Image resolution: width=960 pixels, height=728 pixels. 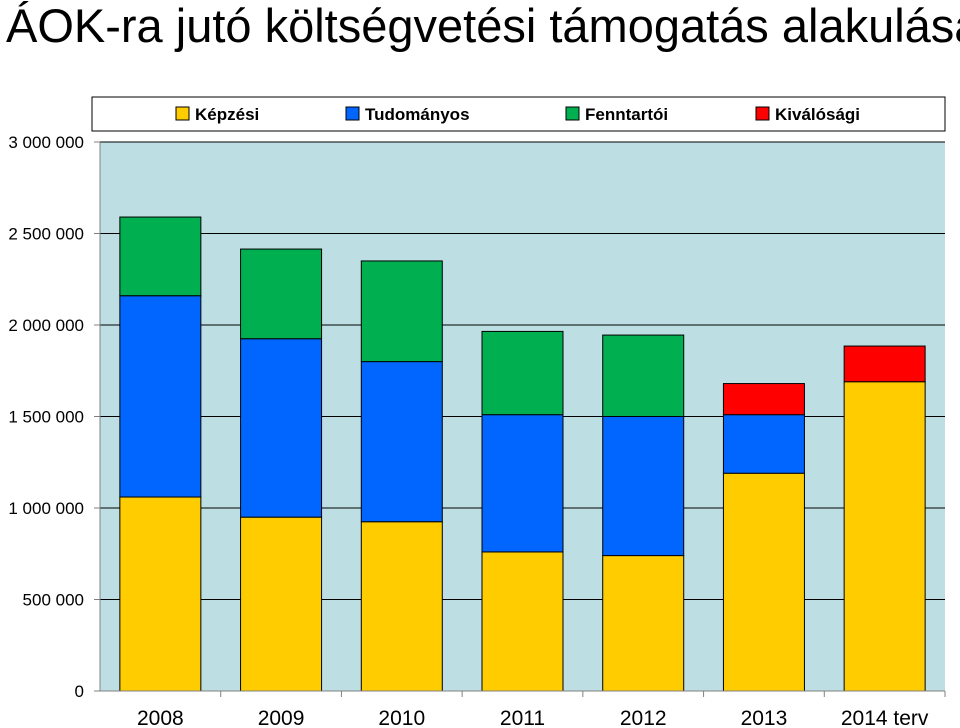 I want to click on legend-label: Fenntartói, so click(x=626, y=114).